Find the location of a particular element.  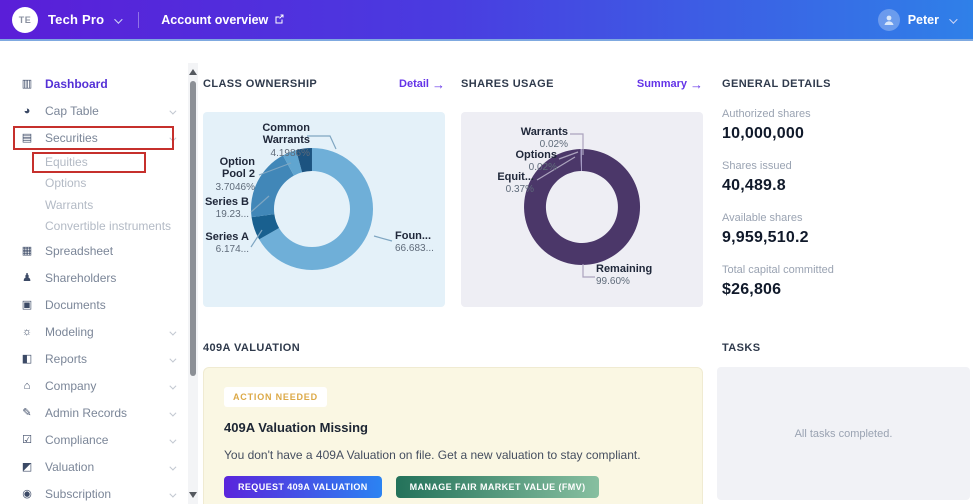

segment-label-option-pool-2: Option Pool 2 3.7046% is located at coordinates (235, 174).